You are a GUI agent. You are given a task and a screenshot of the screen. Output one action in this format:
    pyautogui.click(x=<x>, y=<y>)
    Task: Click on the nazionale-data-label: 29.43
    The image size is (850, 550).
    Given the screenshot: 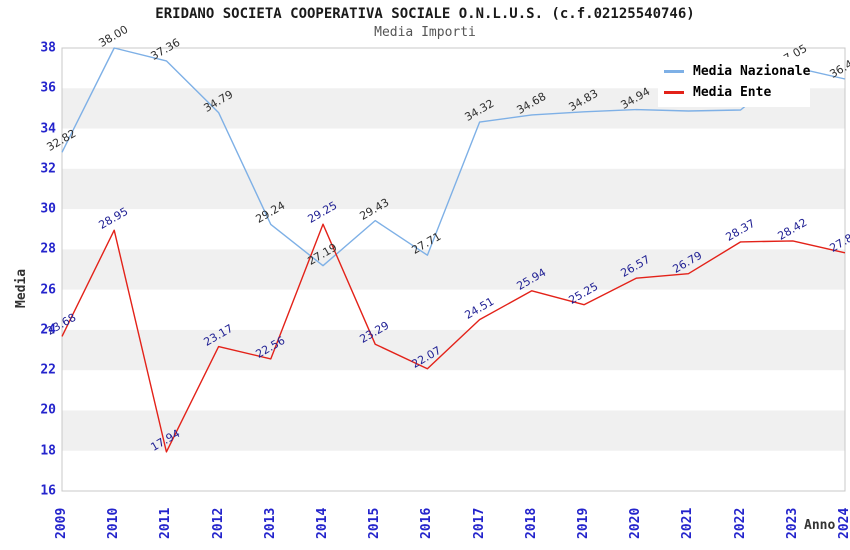 What is the action you would take?
    pyautogui.click(x=374, y=209)
    